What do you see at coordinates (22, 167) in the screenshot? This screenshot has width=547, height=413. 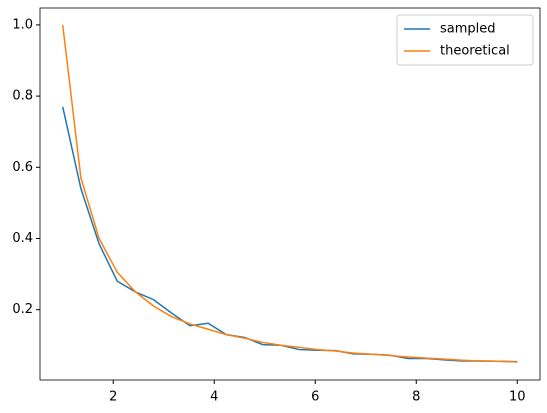 I see `y-tick-label: 0.6` at bounding box center [22, 167].